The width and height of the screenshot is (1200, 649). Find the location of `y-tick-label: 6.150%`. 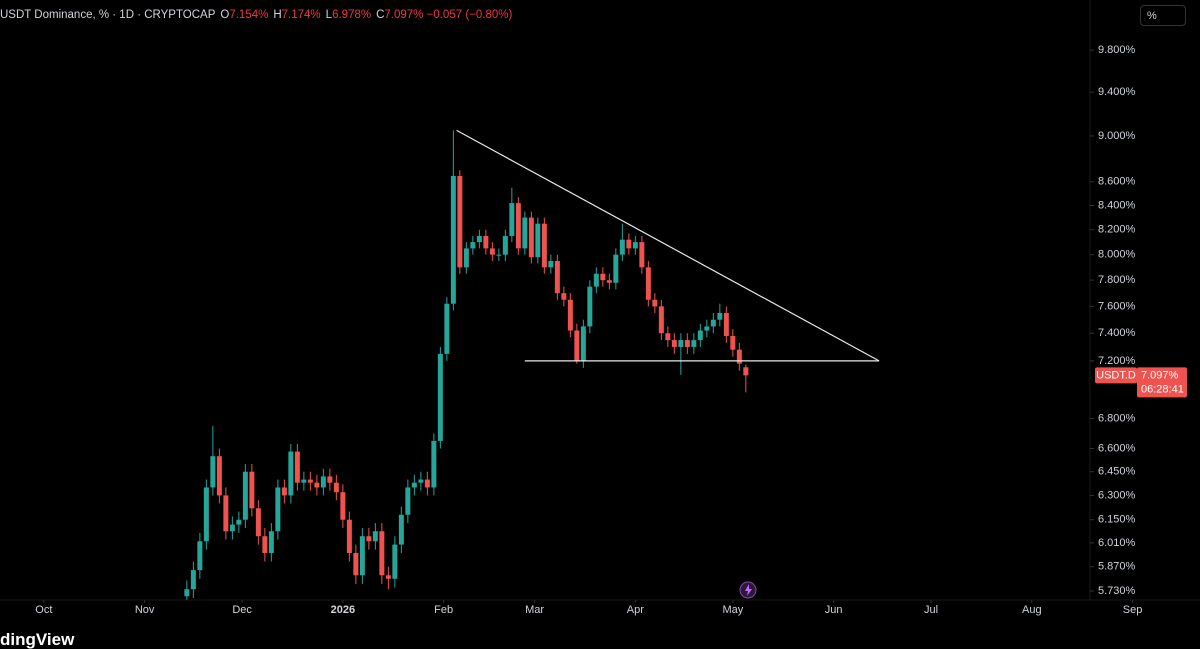

y-tick-label: 6.150% is located at coordinates (1117, 520).